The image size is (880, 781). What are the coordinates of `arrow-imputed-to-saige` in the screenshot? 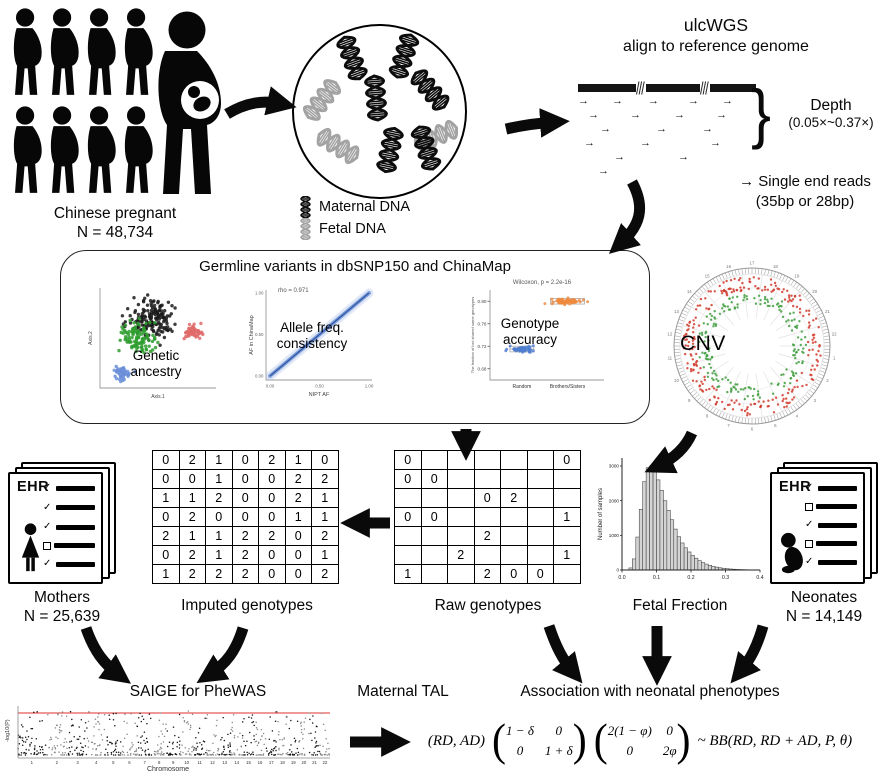 It's located at (222, 655).